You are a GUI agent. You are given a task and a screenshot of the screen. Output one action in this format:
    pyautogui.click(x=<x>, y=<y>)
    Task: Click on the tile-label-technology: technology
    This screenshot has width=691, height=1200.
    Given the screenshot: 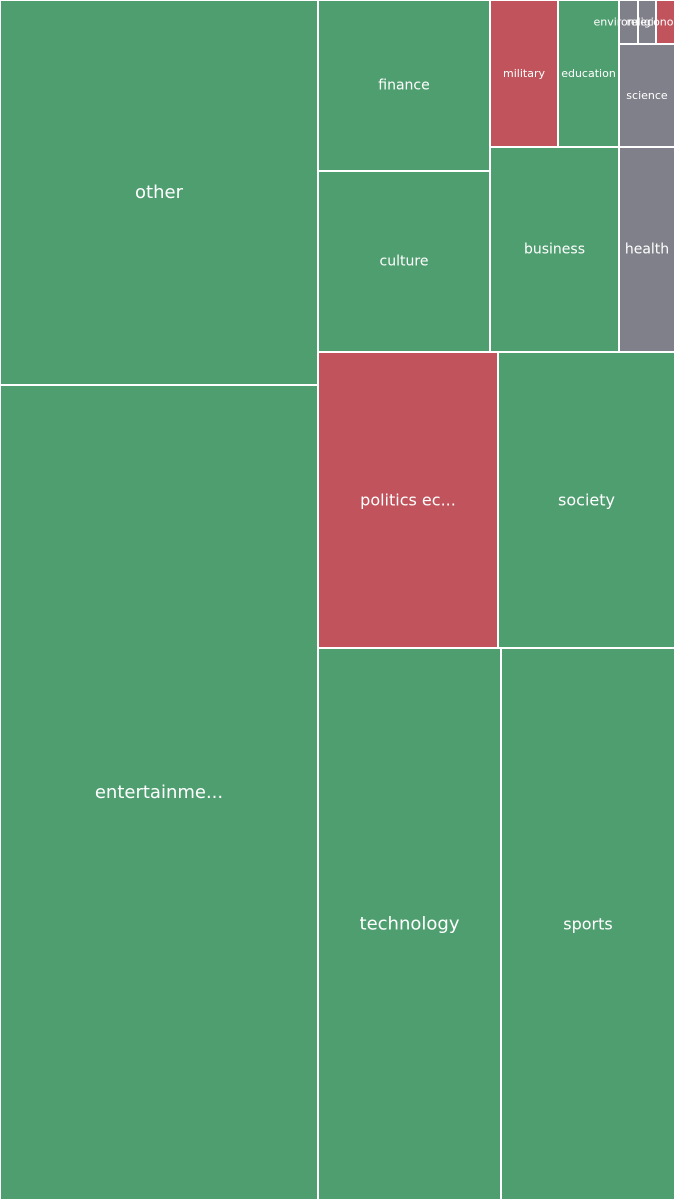 What is the action you would take?
    pyautogui.click(x=410, y=924)
    